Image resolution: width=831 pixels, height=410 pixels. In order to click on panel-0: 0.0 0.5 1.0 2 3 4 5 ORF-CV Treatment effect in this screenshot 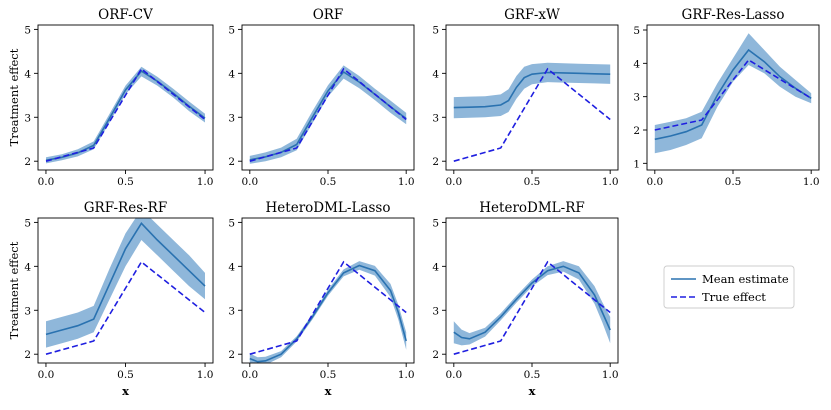, I will do `click(110, 97)`.